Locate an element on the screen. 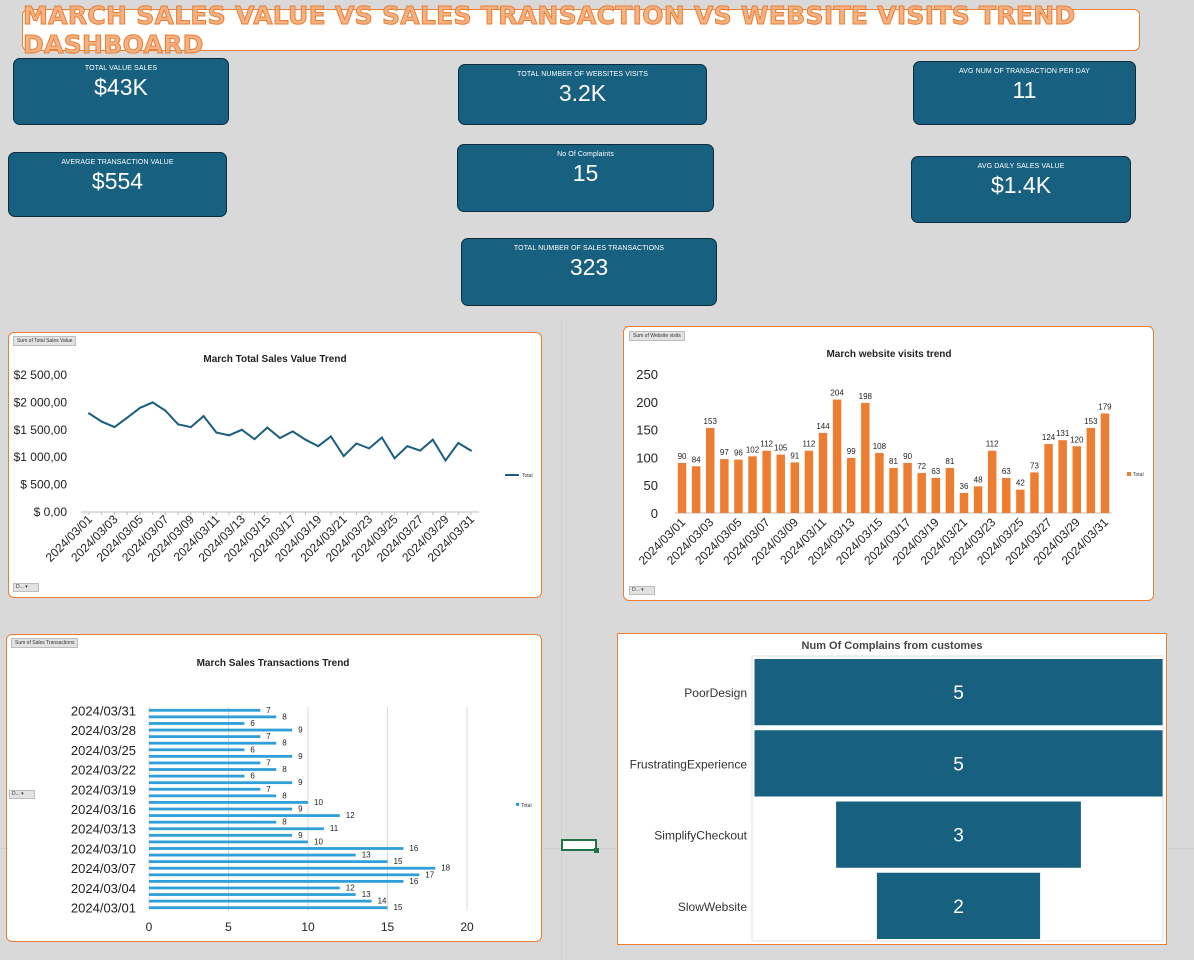  data-label: 63 is located at coordinates (935, 471).